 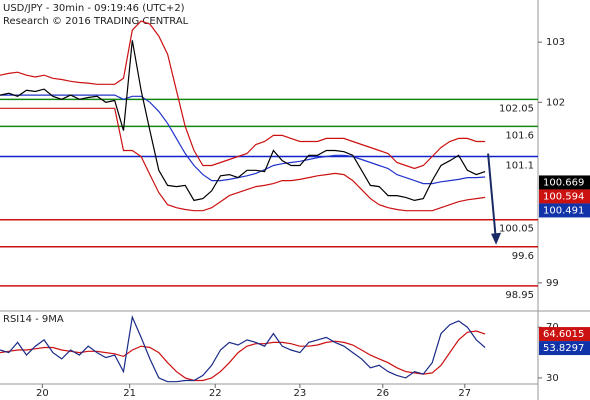 I want to click on level-label: 101.6, so click(x=519, y=135).